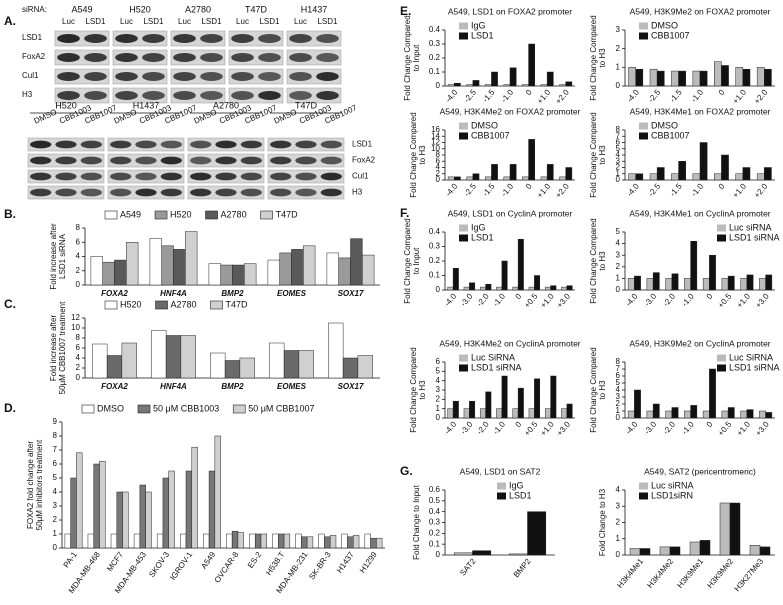 Image resolution: width=783 pixels, height=605 pixels. I want to click on y-tick-label: 0.4, so click(435, 29).